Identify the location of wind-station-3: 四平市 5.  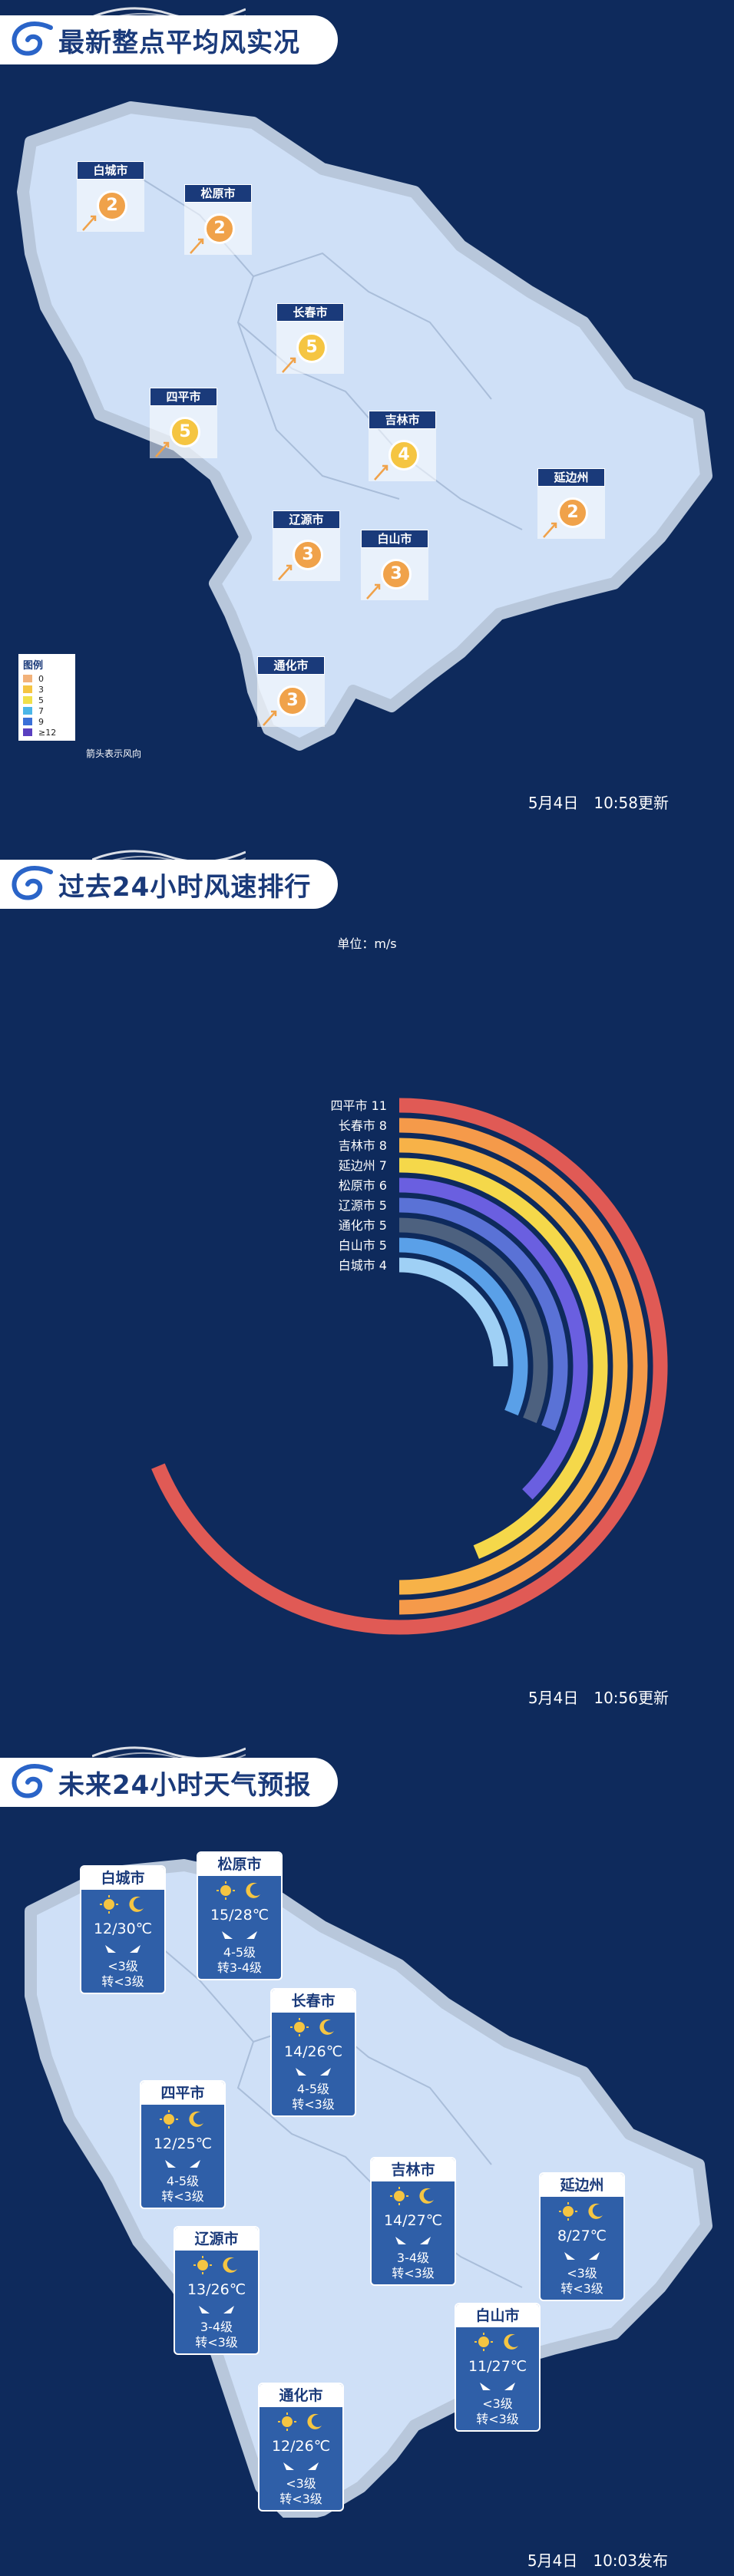
(183, 423).